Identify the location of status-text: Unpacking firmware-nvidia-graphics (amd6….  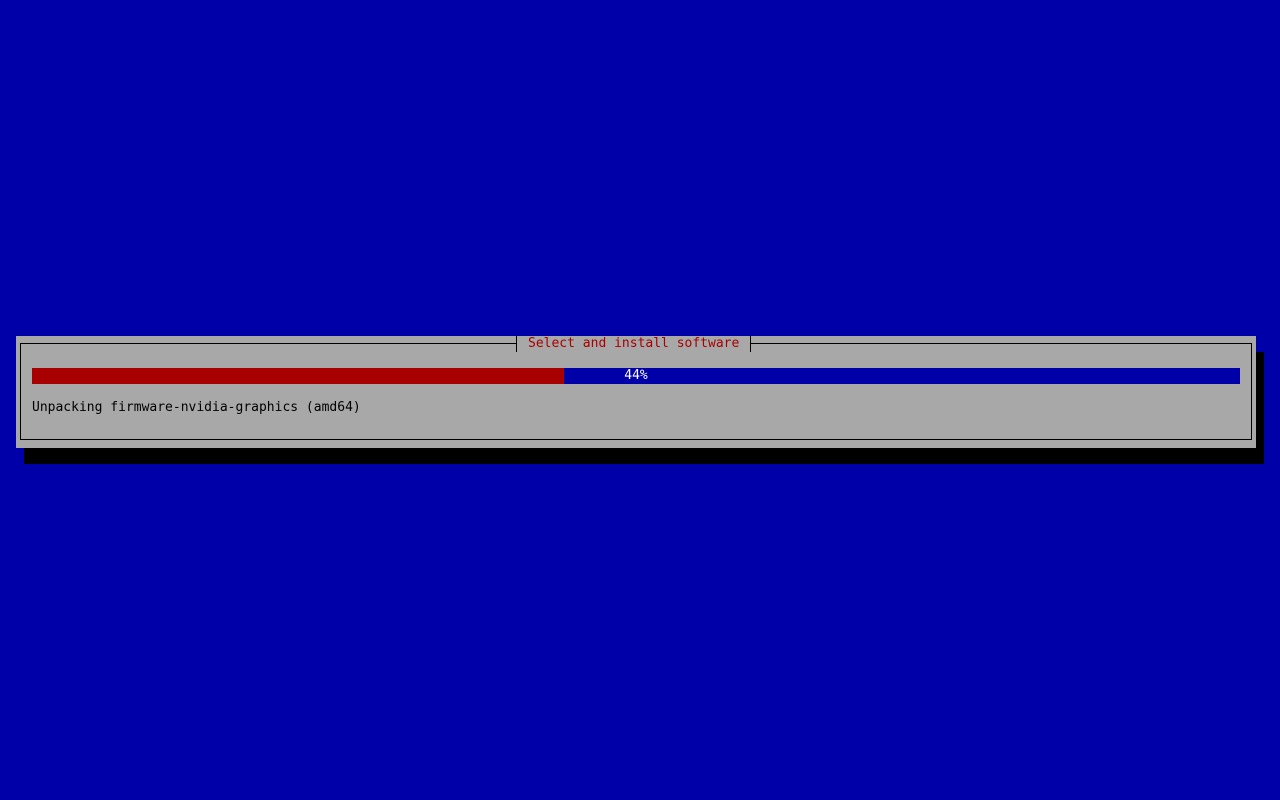
(196, 407).